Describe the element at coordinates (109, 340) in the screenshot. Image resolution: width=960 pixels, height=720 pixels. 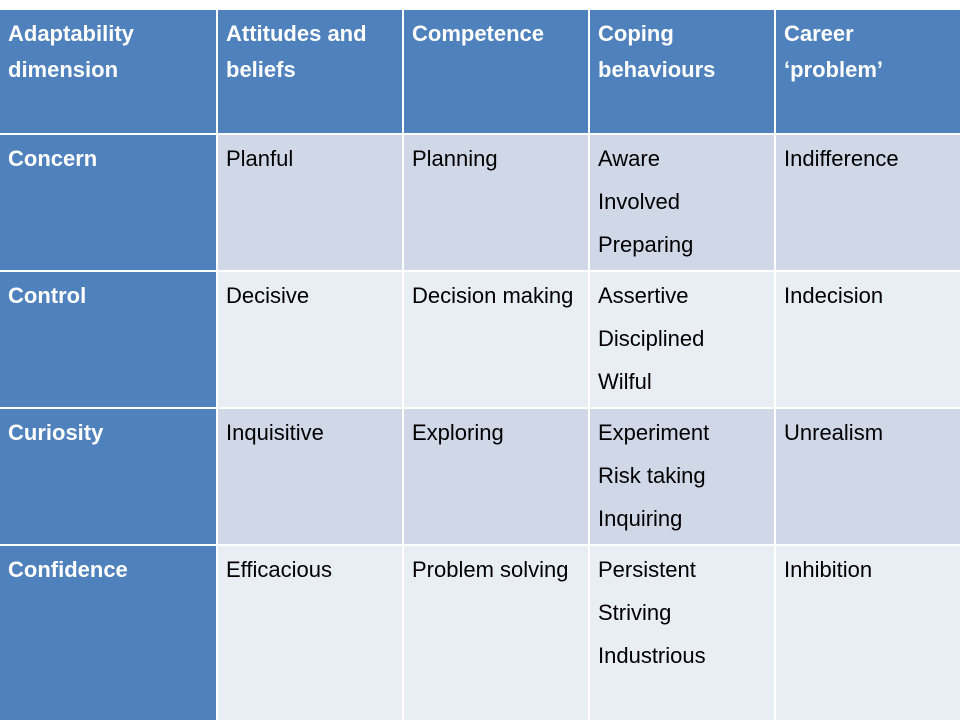
I see `row-dimension-control: Control` at that location.